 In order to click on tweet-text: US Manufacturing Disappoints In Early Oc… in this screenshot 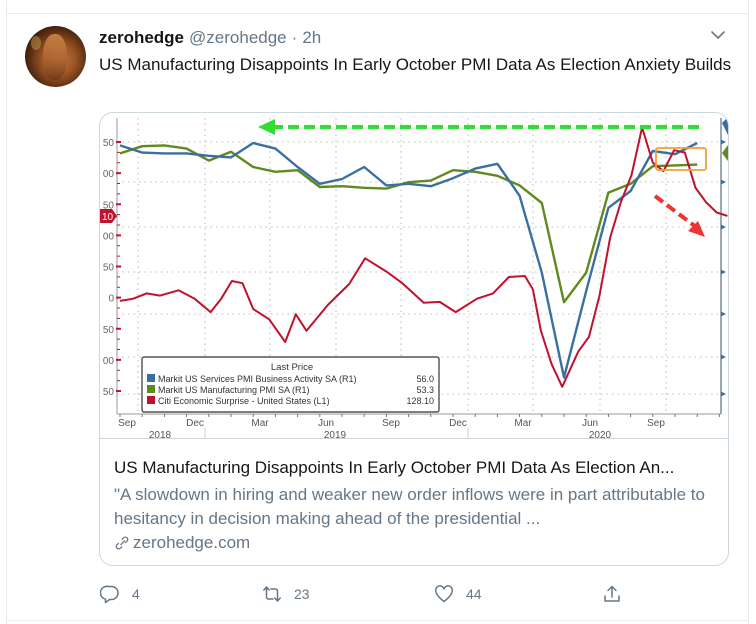, I will do `click(415, 64)`.